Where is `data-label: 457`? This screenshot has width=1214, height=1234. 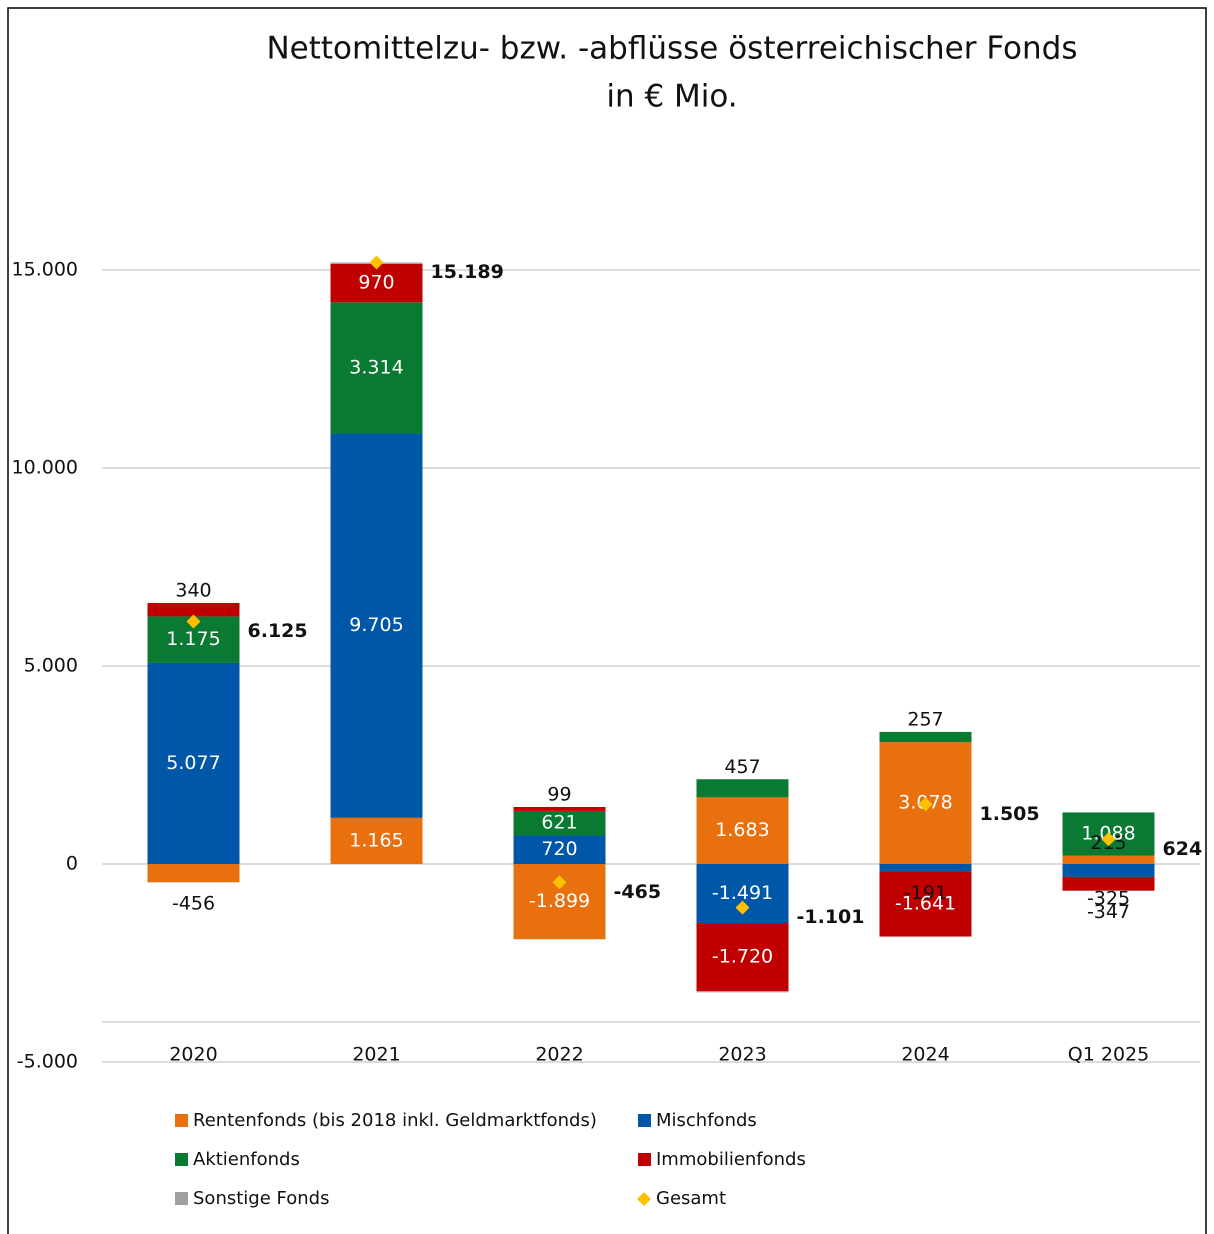
data-label: 457 is located at coordinates (742, 767).